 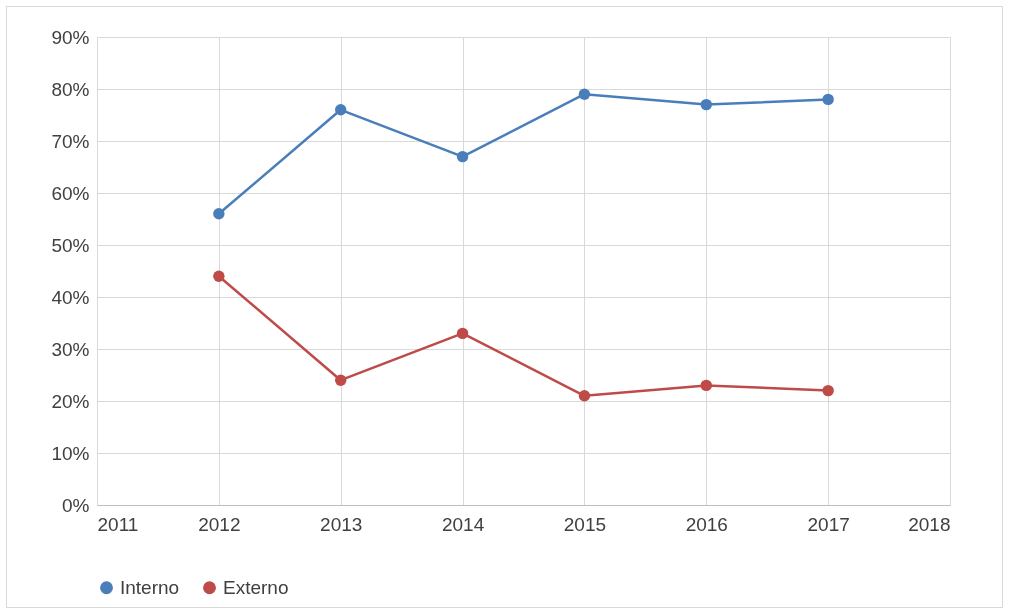 What do you see at coordinates (118, 524) in the screenshot?
I see `x-tick-label: 2011` at bounding box center [118, 524].